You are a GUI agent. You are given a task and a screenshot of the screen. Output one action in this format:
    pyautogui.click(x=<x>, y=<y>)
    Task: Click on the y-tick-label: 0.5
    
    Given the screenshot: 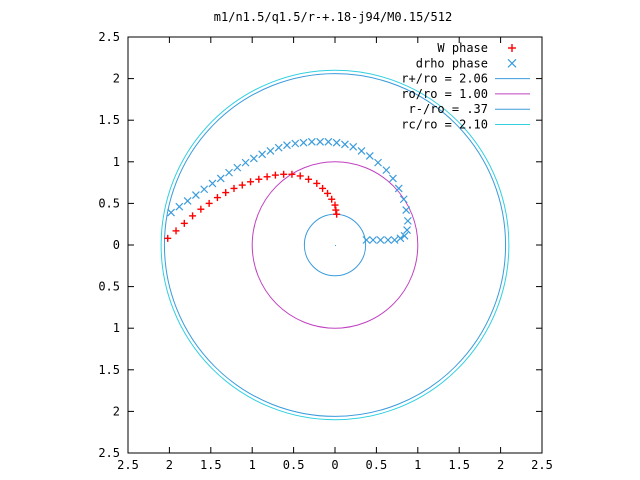 What is the action you would take?
    pyautogui.click(x=109, y=203)
    